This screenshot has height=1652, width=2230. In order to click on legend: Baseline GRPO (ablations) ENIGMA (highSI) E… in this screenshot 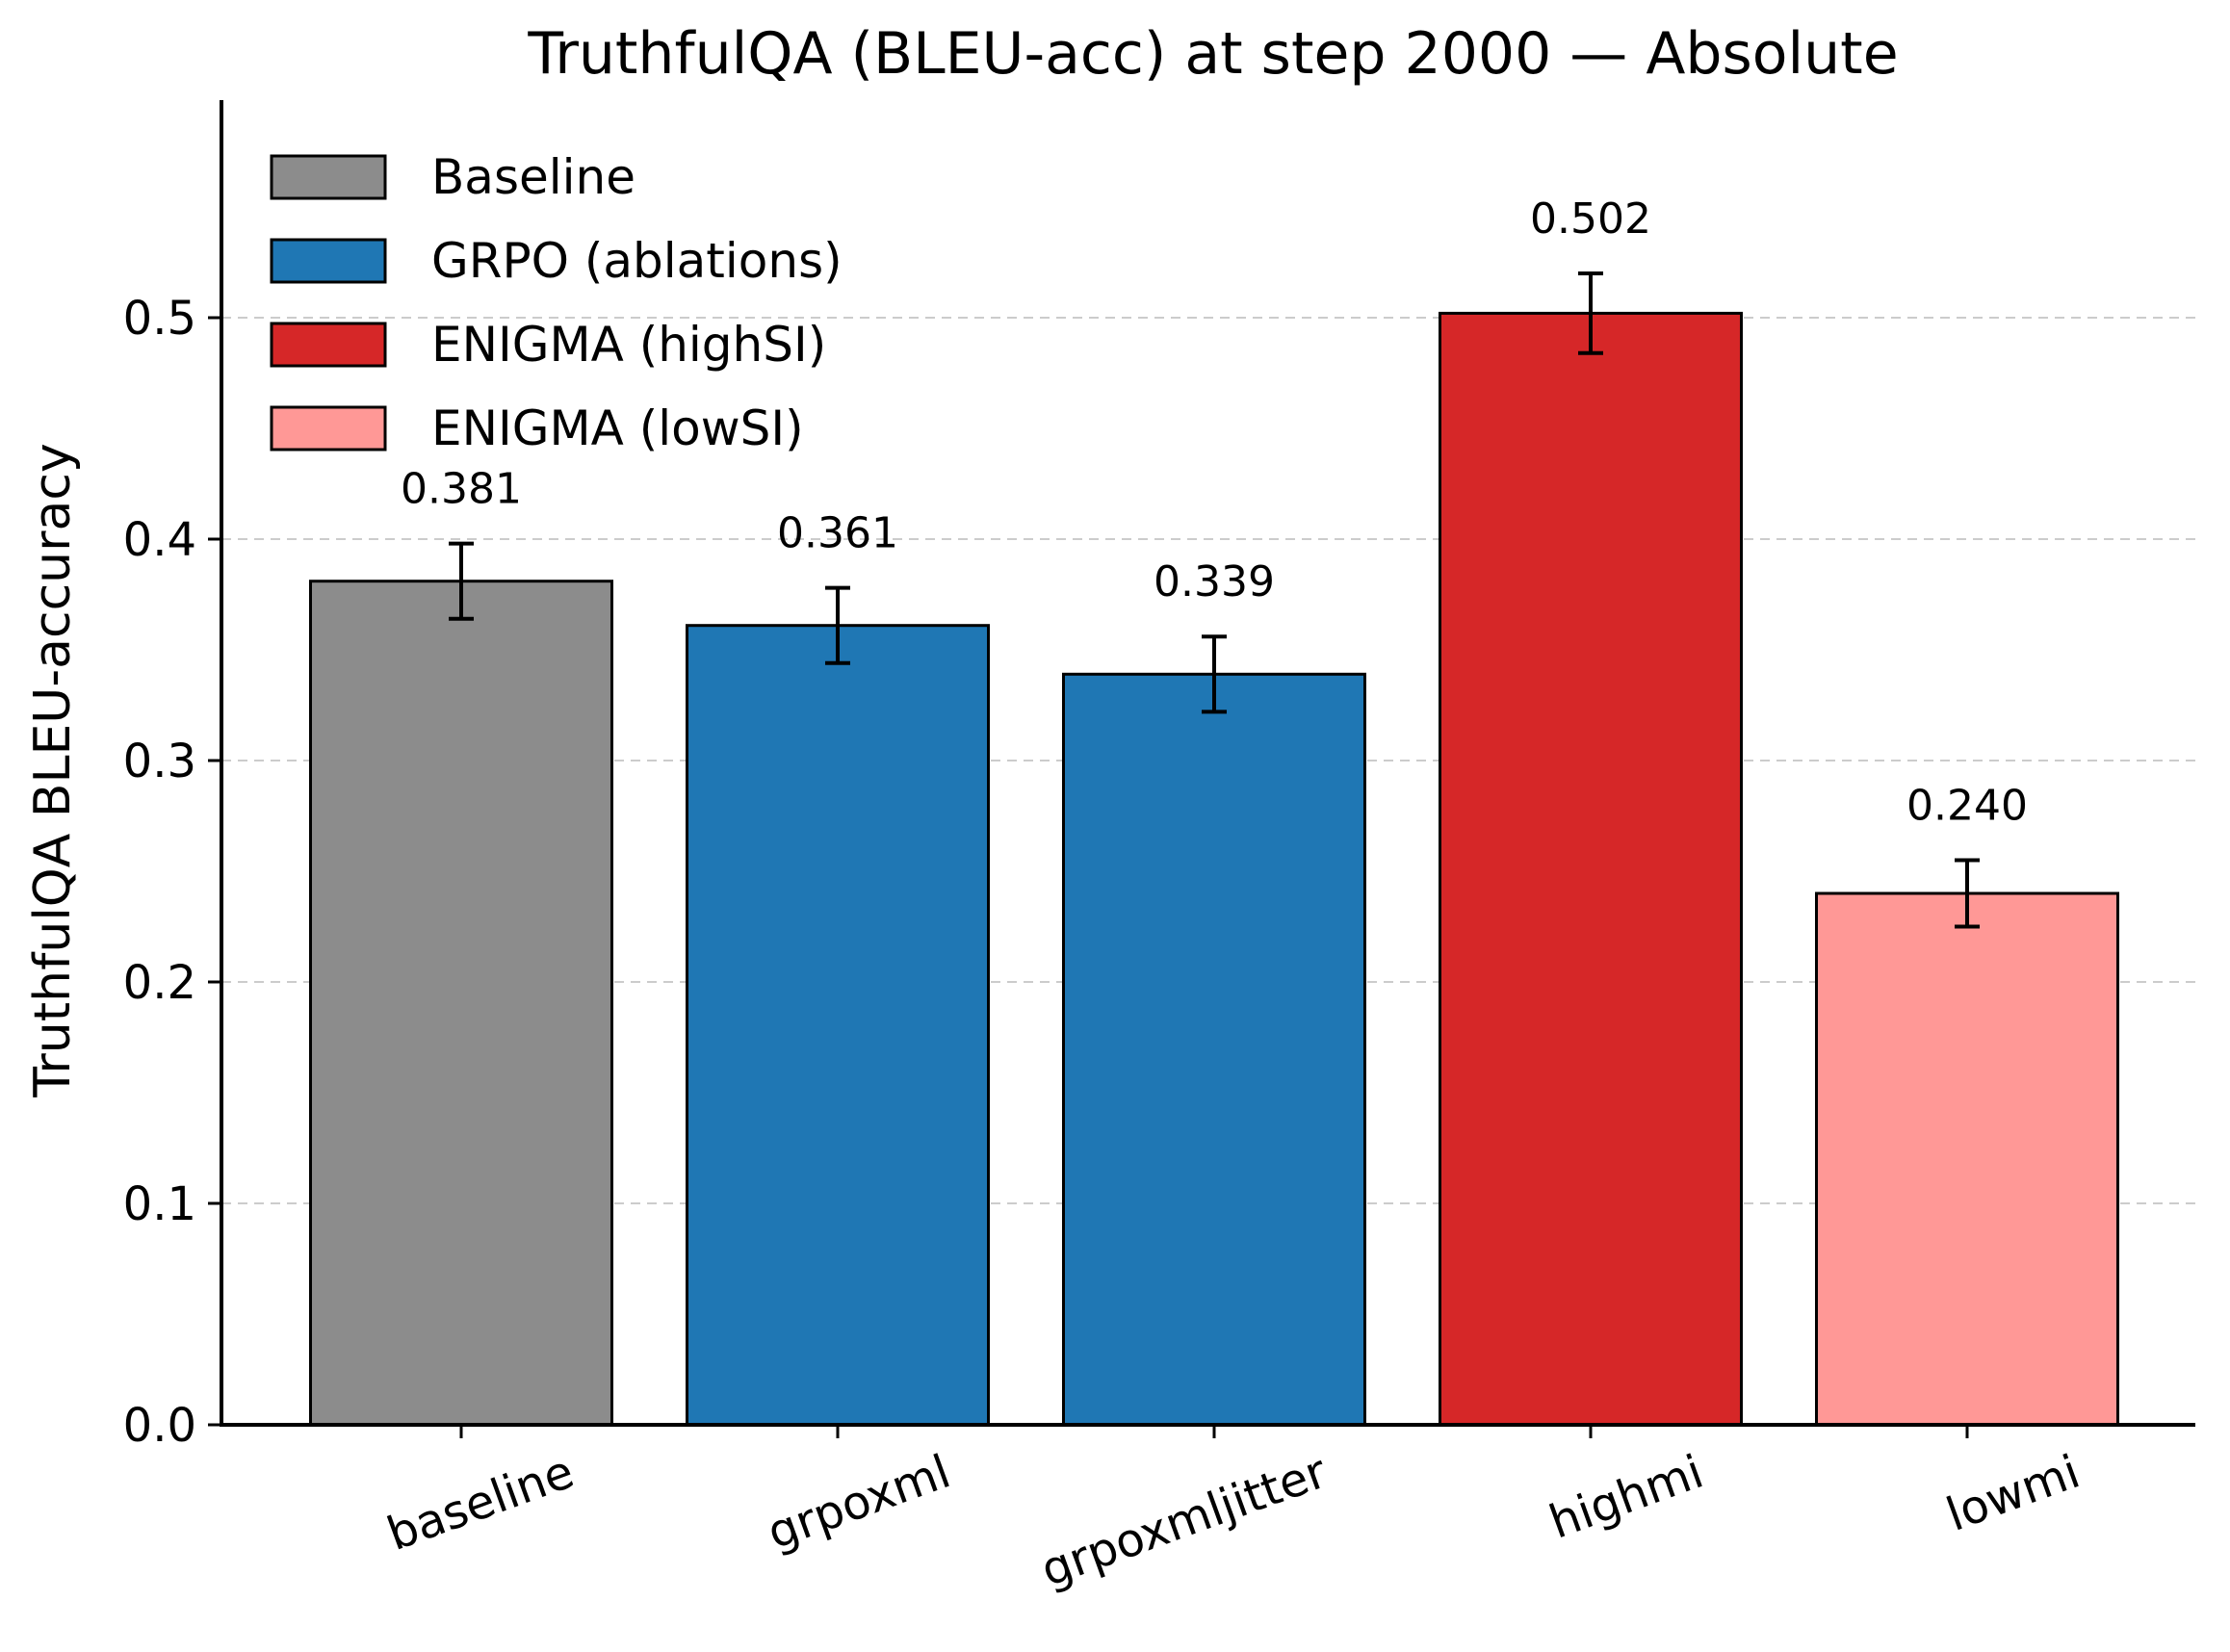, I will do `click(556, 302)`.